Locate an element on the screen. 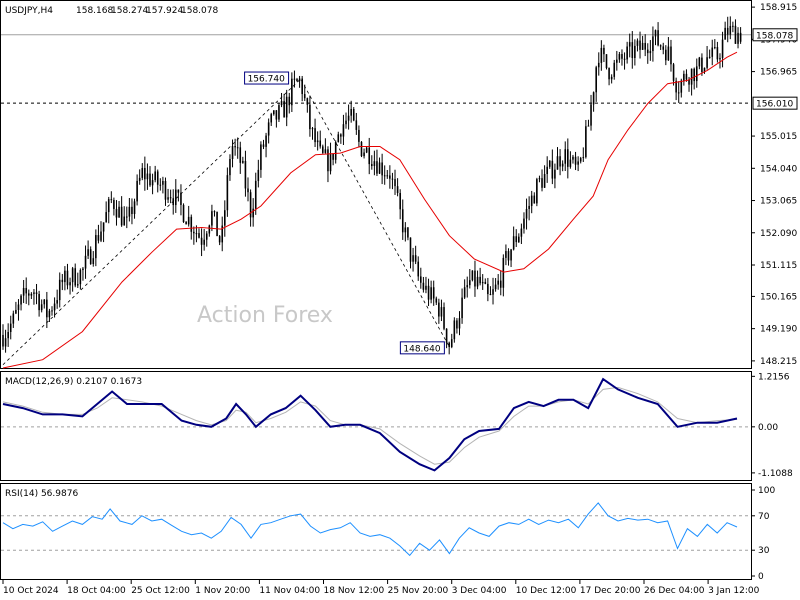 Image resolution: width=800 pixels, height=600 pixels. rsi-tick-label: 100 is located at coordinates (766, 491).